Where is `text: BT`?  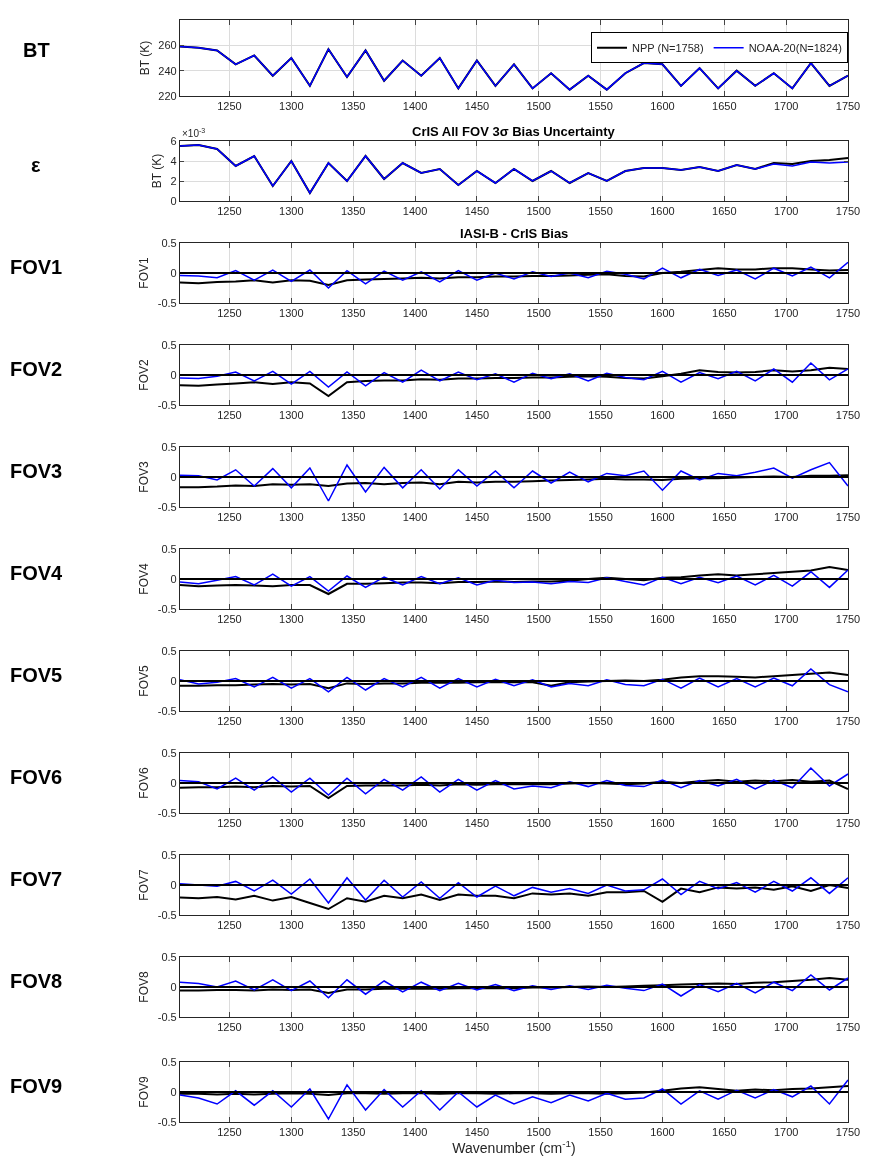
text: BT is located at coordinates (36, 50).